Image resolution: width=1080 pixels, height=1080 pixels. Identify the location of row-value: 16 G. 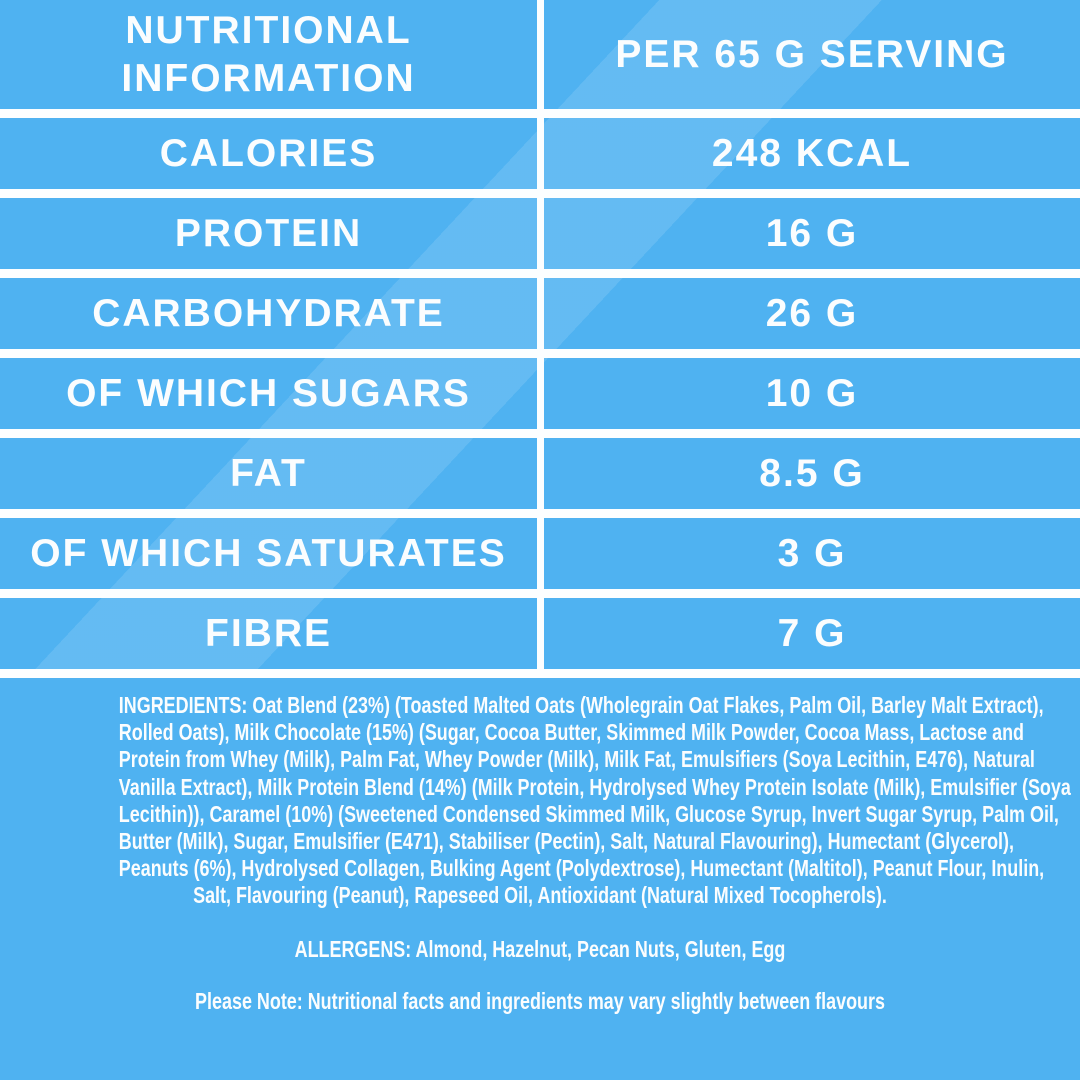
(812, 233).